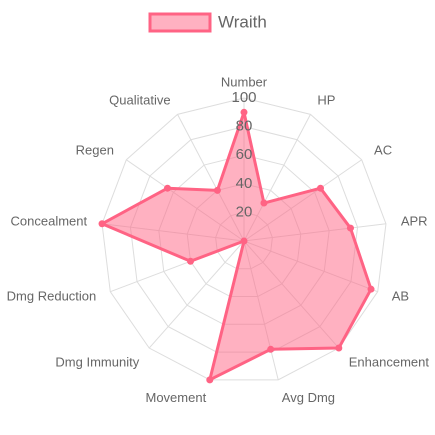  I want to click on r-tick-label: 40, so click(244, 183).